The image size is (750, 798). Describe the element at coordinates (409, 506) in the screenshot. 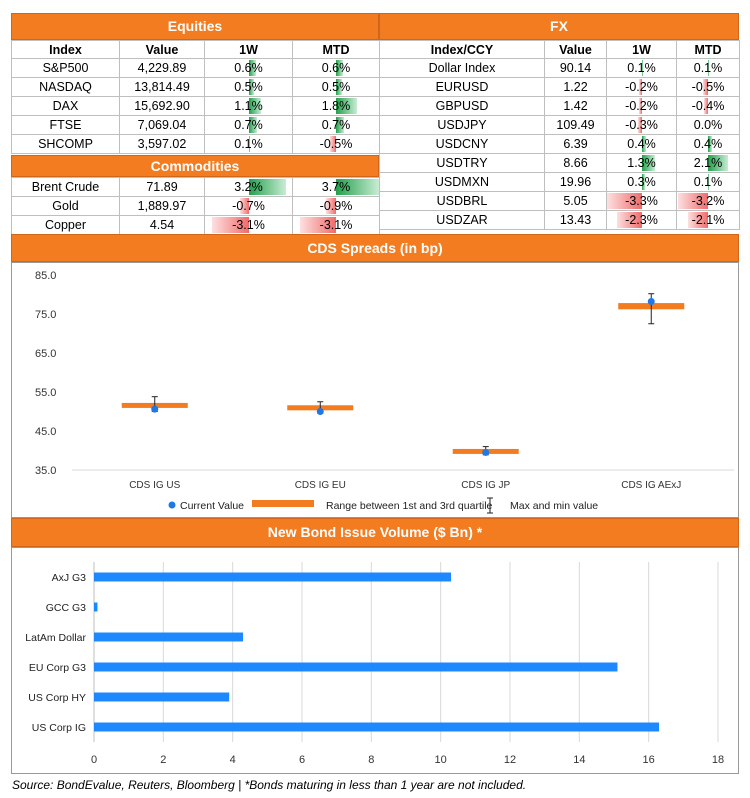

I see `cds-legend-range: Range between 1st and 3rd quartile` at that location.